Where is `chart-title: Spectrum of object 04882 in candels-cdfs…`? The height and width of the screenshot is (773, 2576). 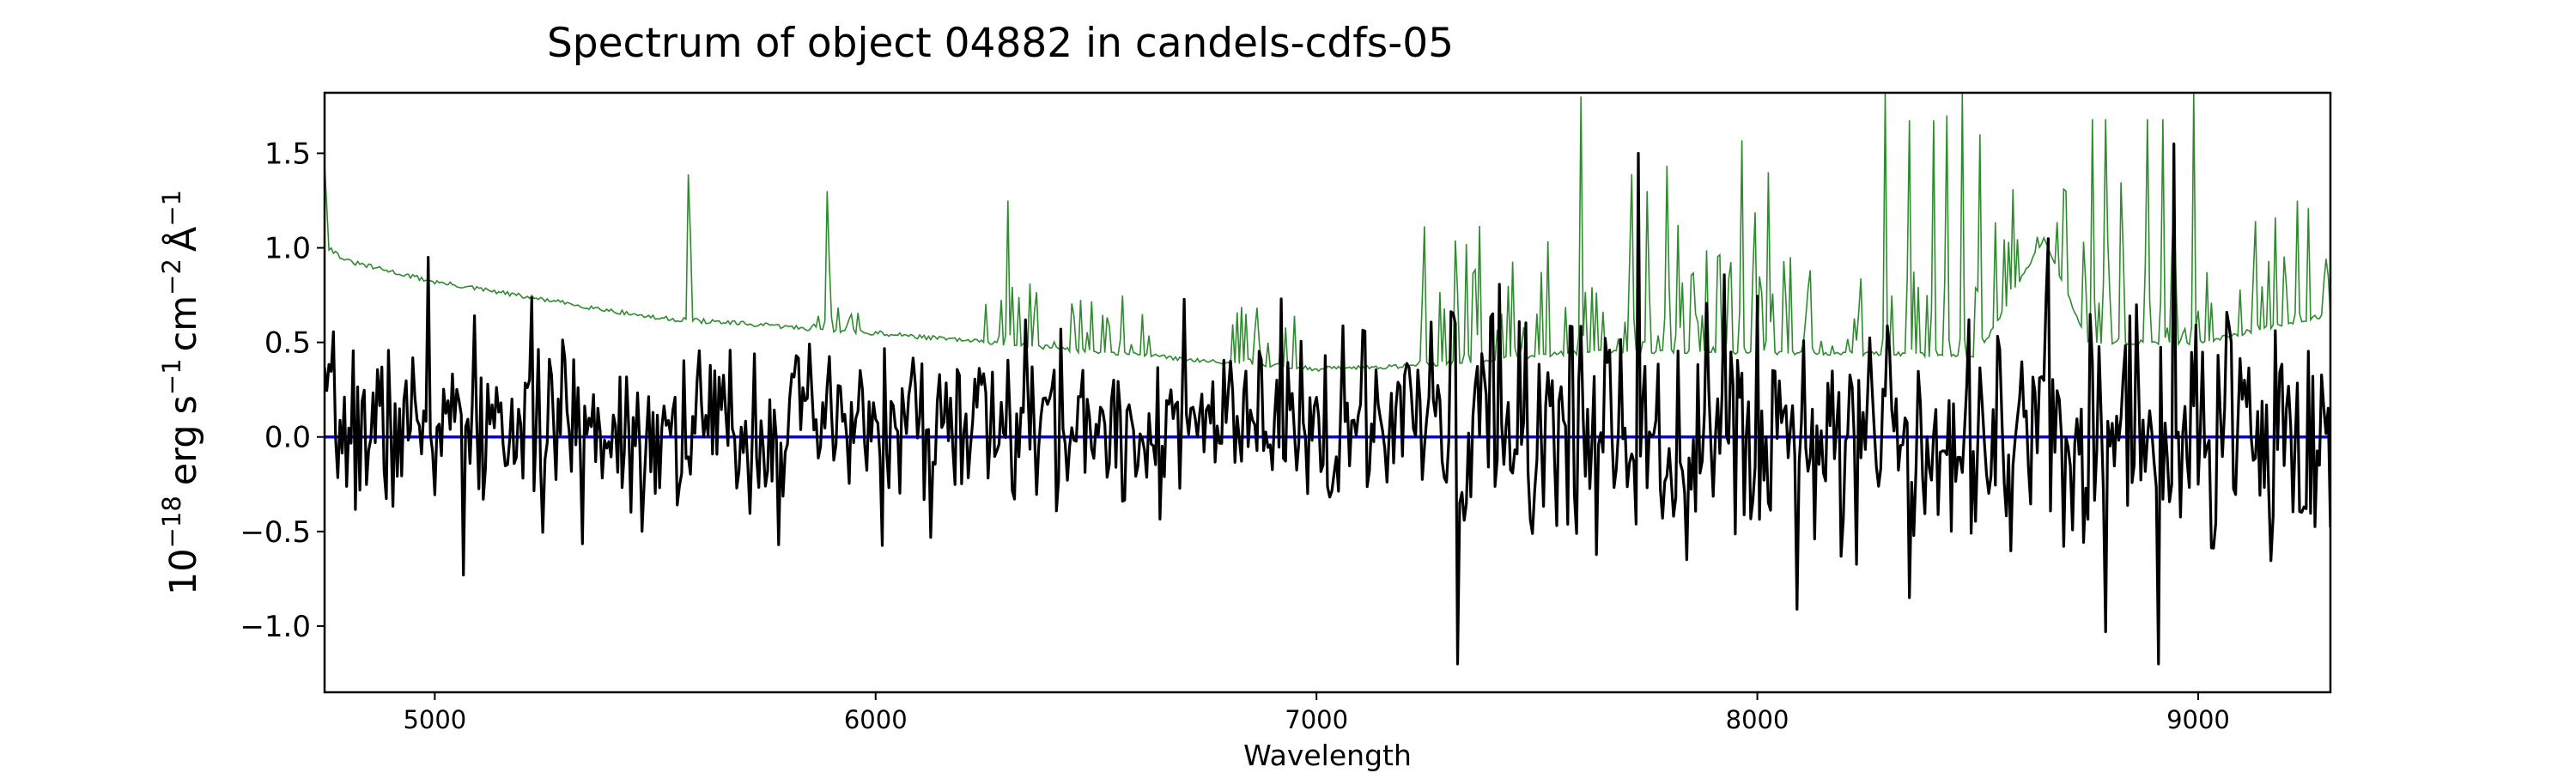 chart-title: Spectrum of object 04882 in candels-cdfs… is located at coordinates (1001, 43).